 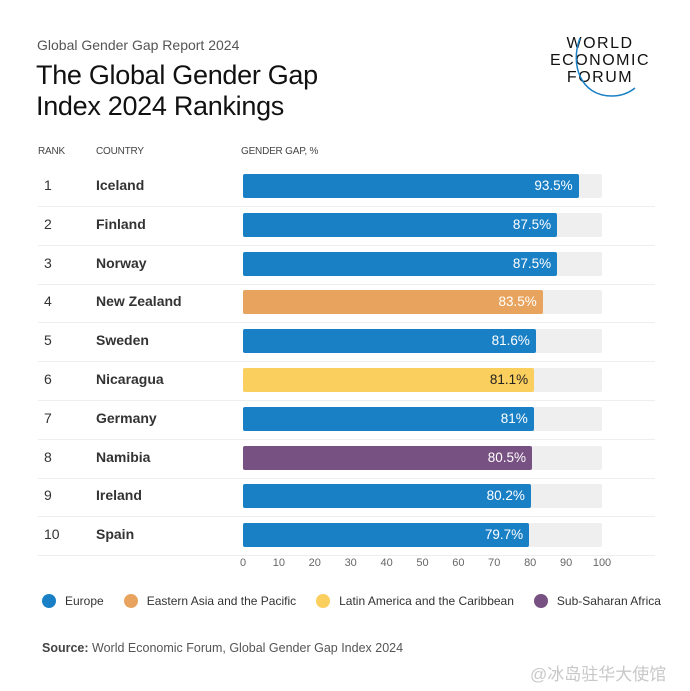 I want to click on x-tick-label: 60, so click(x=458, y=563).